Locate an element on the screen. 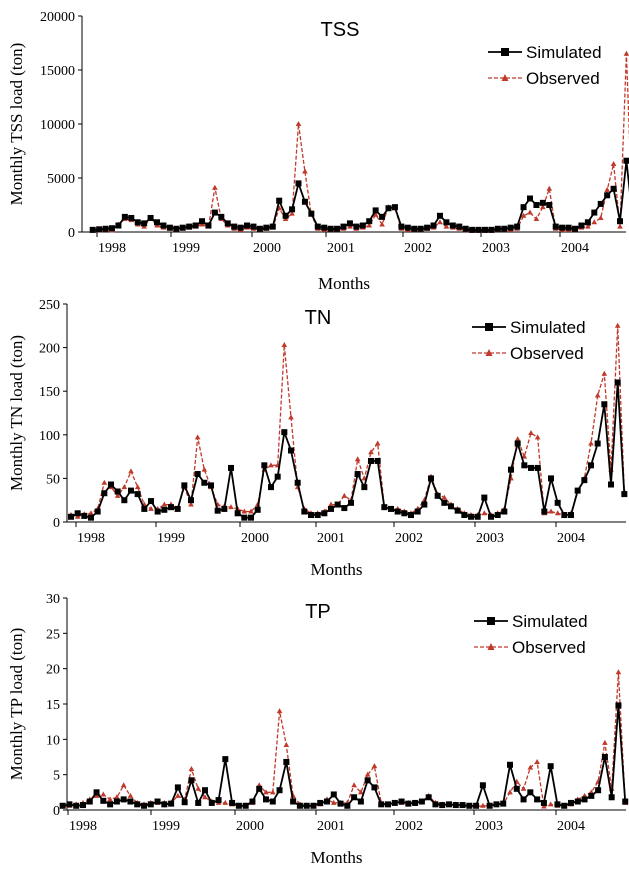 Image resolution: width=629 pixels, height=869 pixels. x-axis-title: Months is located at coordinates (337, 857).